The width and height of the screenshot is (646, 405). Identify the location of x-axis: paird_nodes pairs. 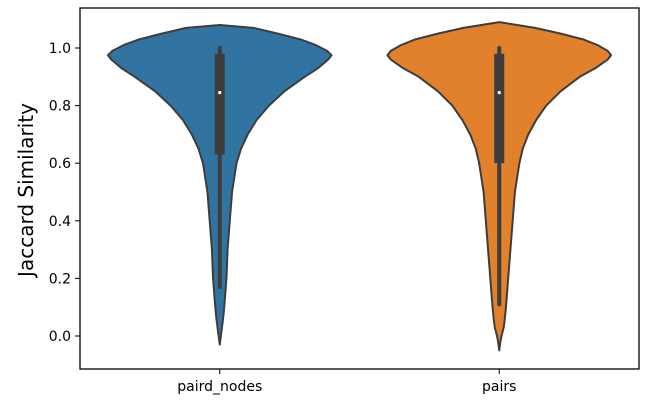
(346, 382).